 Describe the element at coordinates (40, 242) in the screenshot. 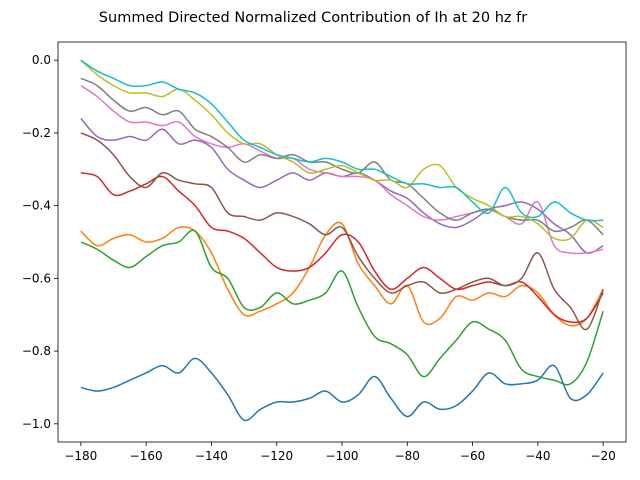

I see `y-axis: 0.0 −0.2 −0.4 −0.6 −0.8 −1.0` at that location.